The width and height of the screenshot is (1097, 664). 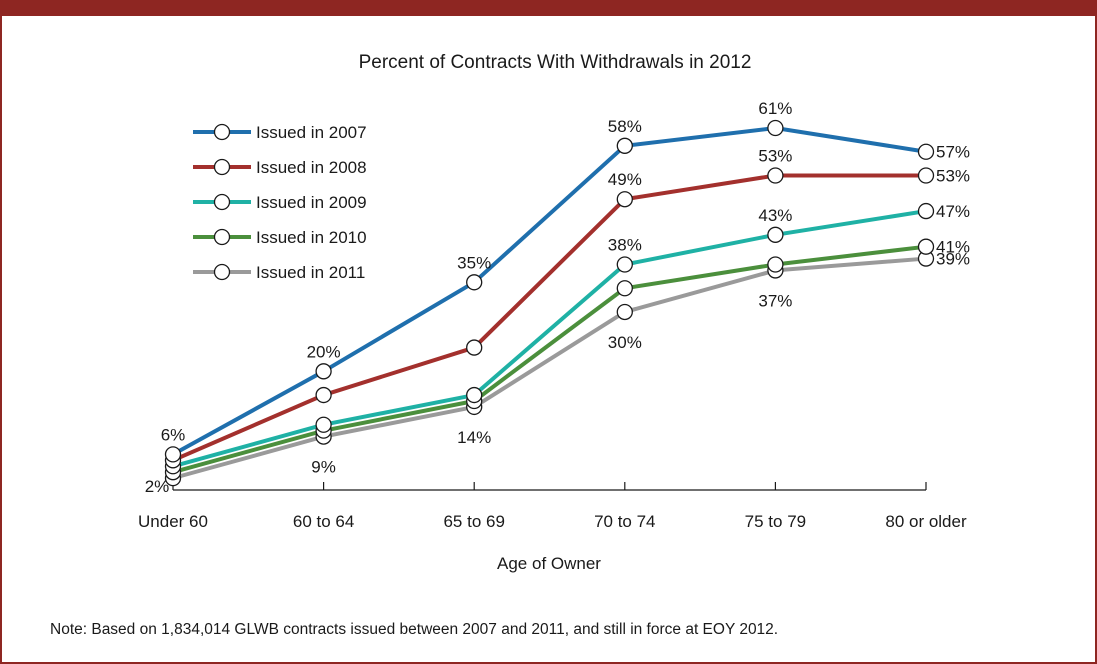 What do you see at coordinates (953, 259) in the screenshot?
I see `data-label: 39%` at bounding box center [953, 259].